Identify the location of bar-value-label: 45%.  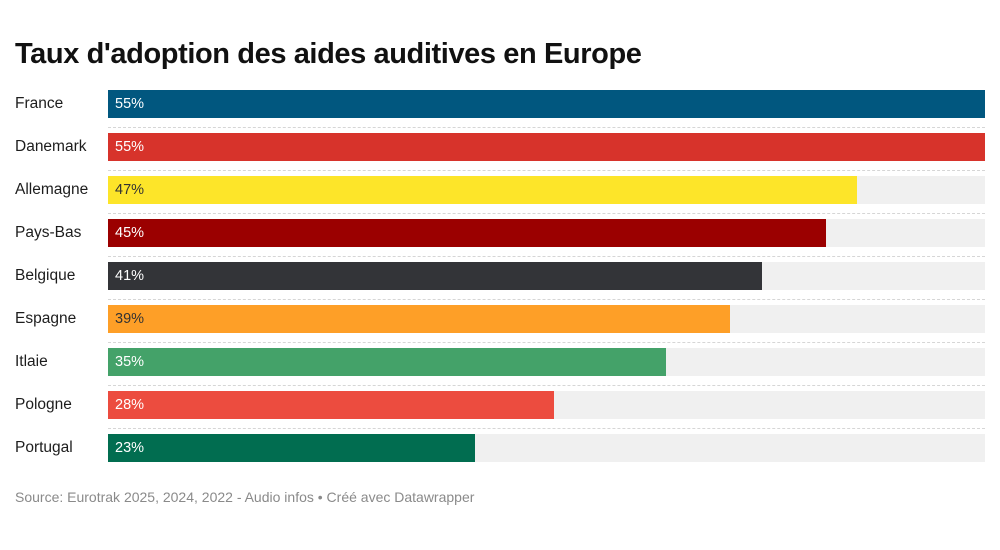
(130, 233).